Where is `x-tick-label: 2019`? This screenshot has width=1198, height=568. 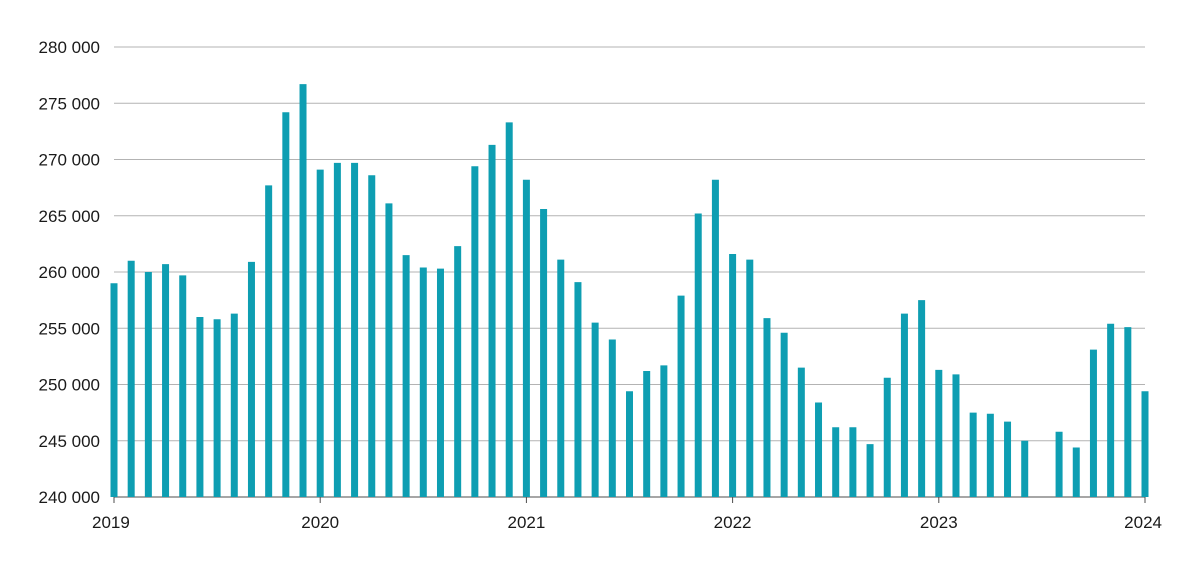 x-tick-label: 2019 is located at coordinates (111, 522).